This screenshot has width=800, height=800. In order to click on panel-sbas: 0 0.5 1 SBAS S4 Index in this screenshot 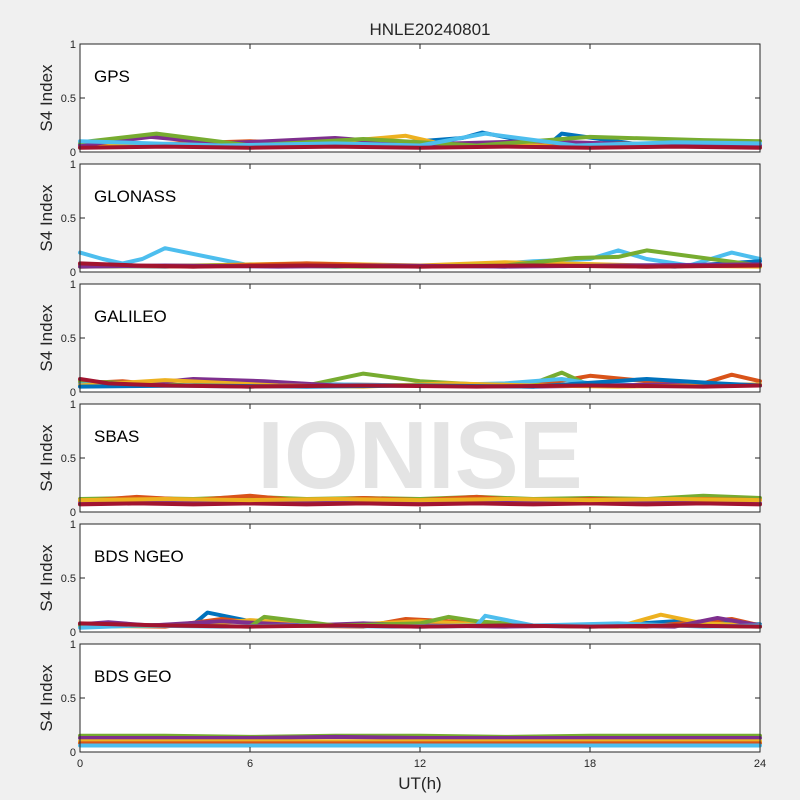, I will do `click(399, 459)`.